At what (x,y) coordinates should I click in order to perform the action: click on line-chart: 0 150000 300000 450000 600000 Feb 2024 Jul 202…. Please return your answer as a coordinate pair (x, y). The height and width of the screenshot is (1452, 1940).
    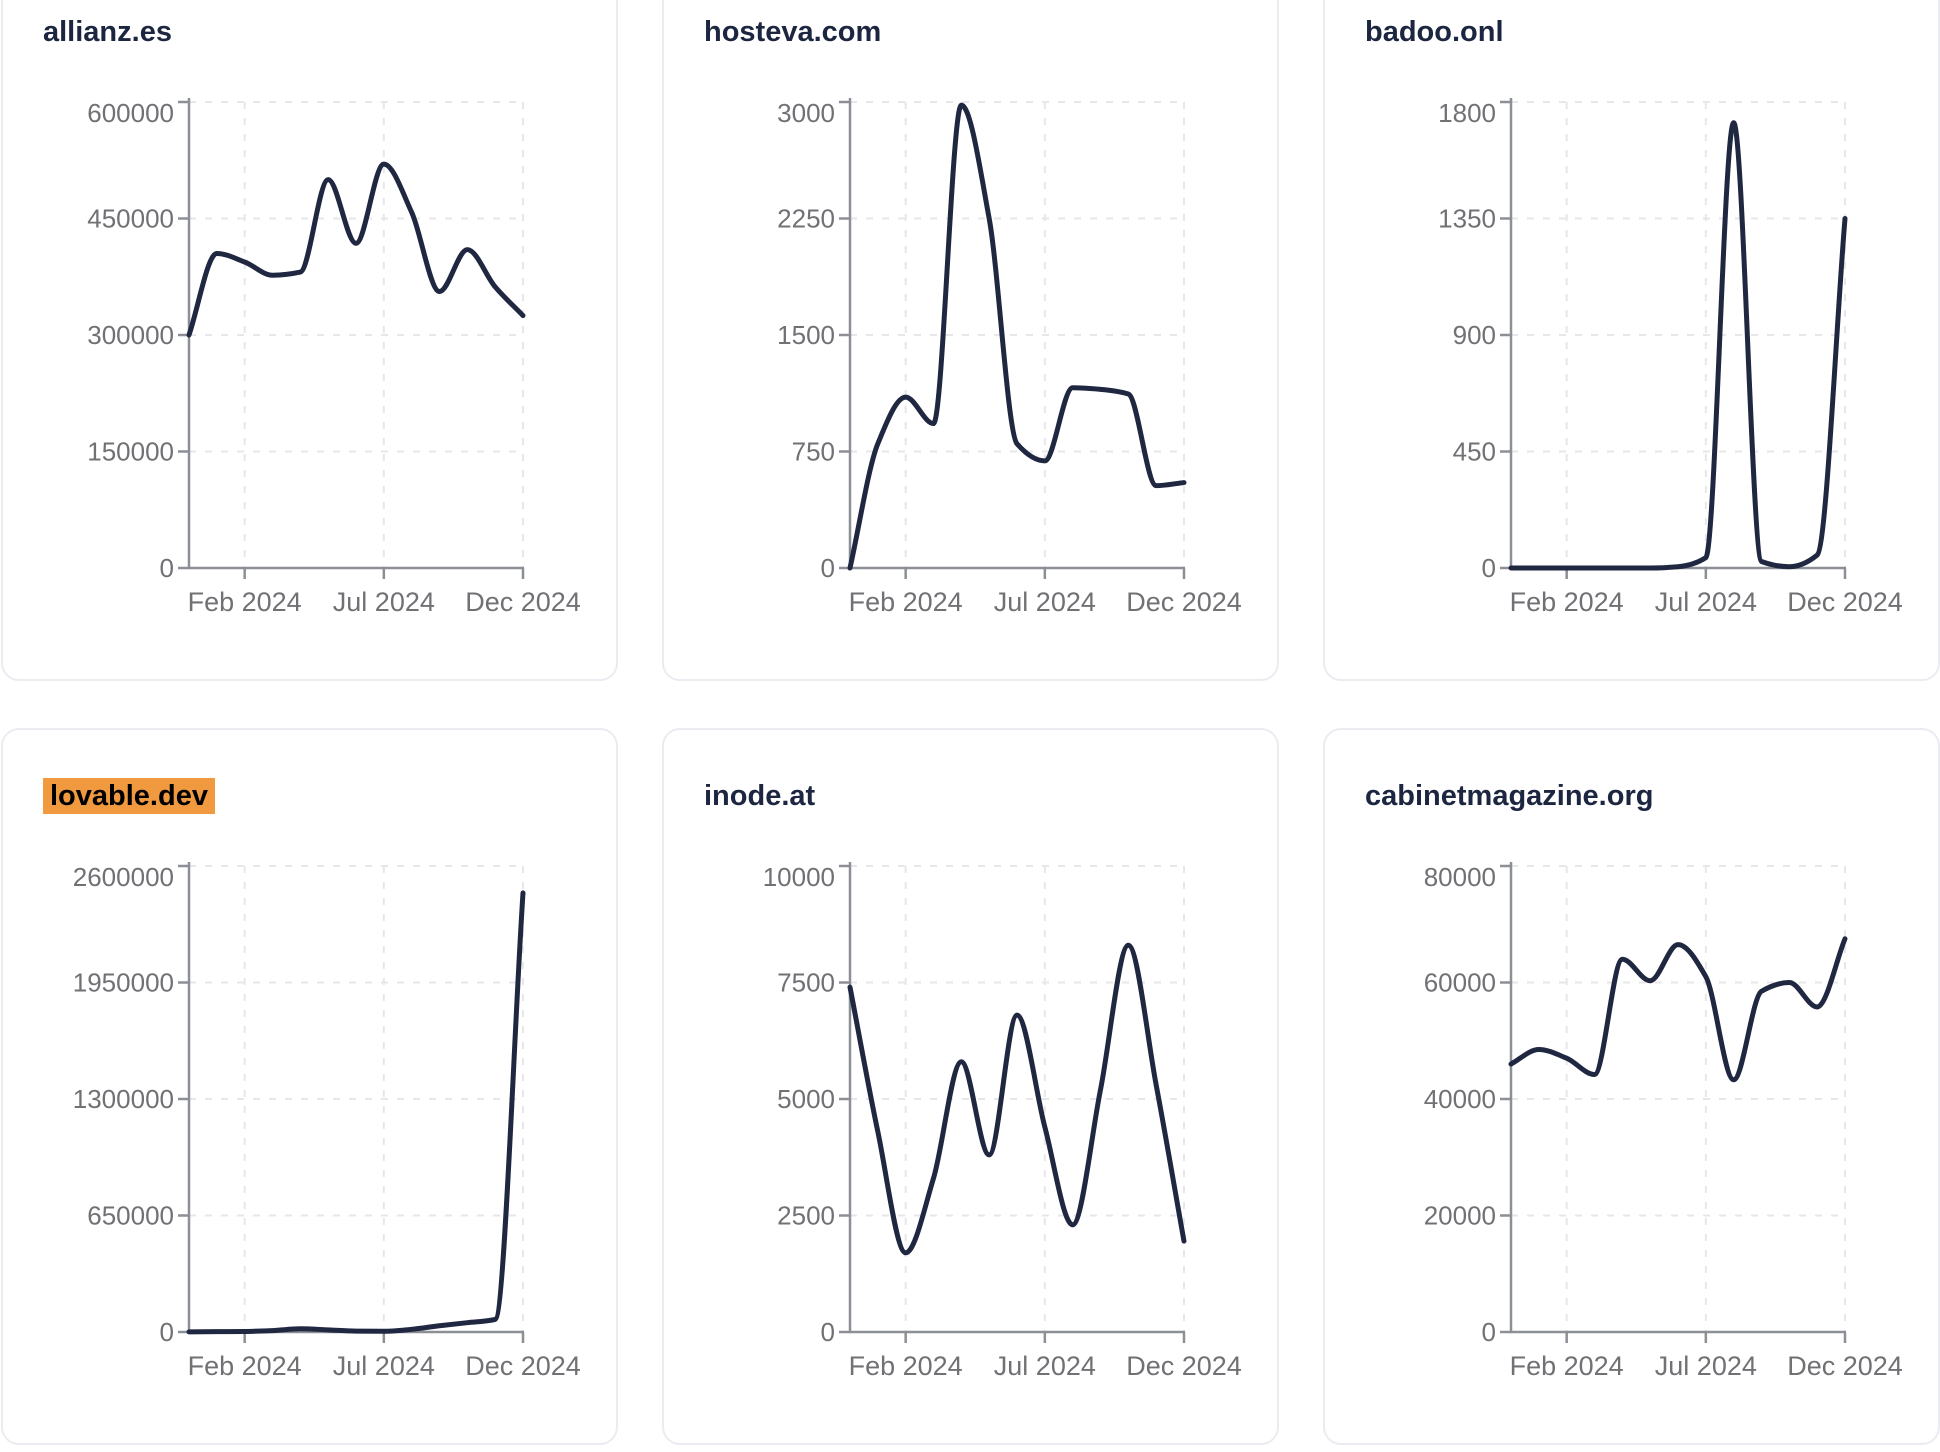
    Looking at the image, I should click on (334, 357).